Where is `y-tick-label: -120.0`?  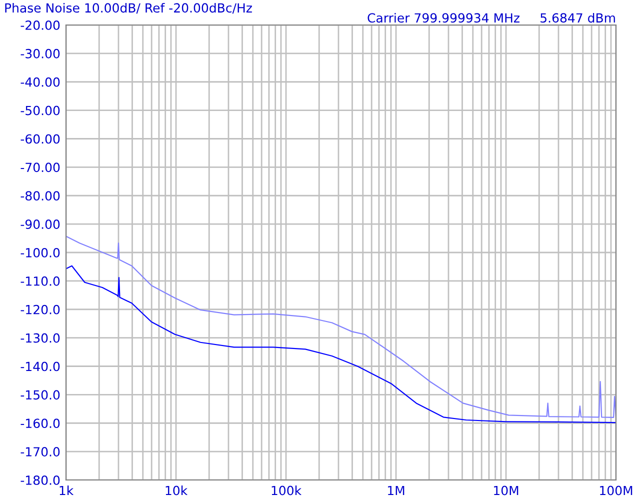 y-tick-label: -120.0 is located at coordinates (40, 309).